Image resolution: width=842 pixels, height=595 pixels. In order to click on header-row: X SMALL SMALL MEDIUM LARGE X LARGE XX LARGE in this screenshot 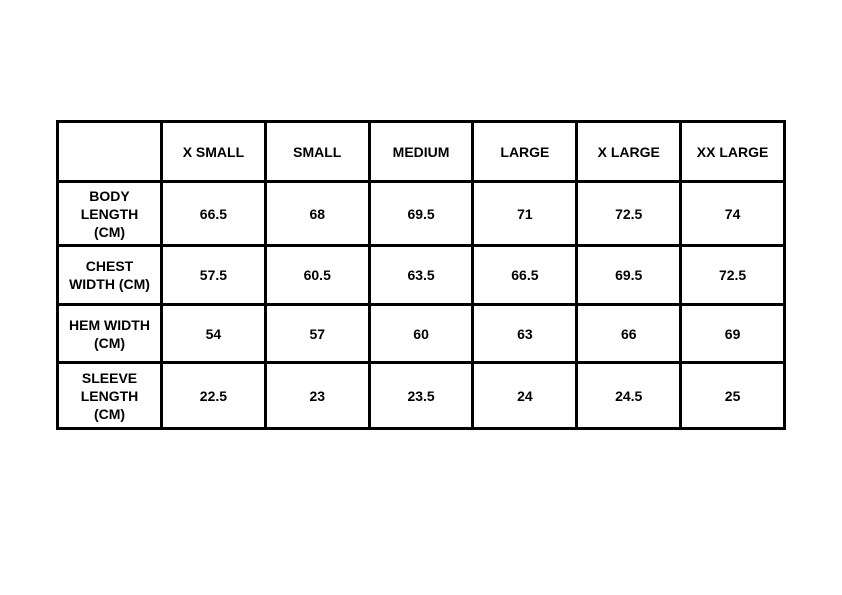, I will do `click(421, 151)`.